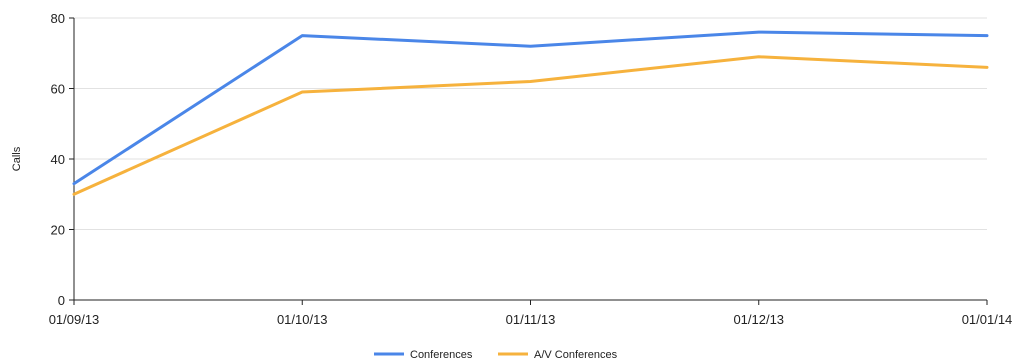 Image resolution: width=1019 pixels, height=363 pixels. Describe the element at coordinates (302, 319) in the screenshot. I see `x-tick-label: 01/10/13` at that location.